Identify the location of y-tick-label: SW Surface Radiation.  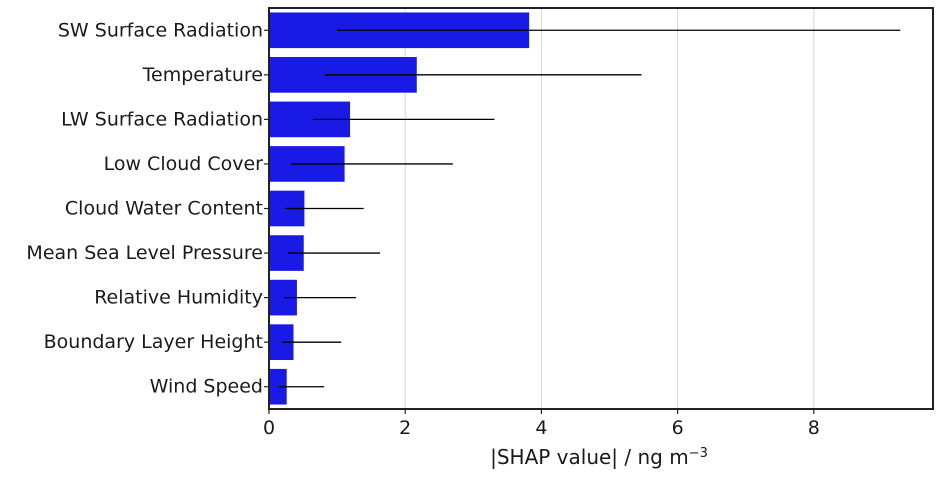
(160, 30).